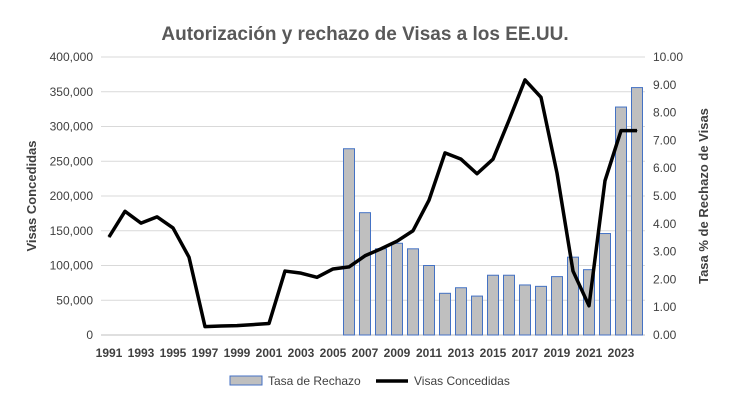 The height and width of the screenshot is (405, 730). Describe the element at coordinates (429, 353) in the screenshot. I see `x-tick-label: 2011` at that location.